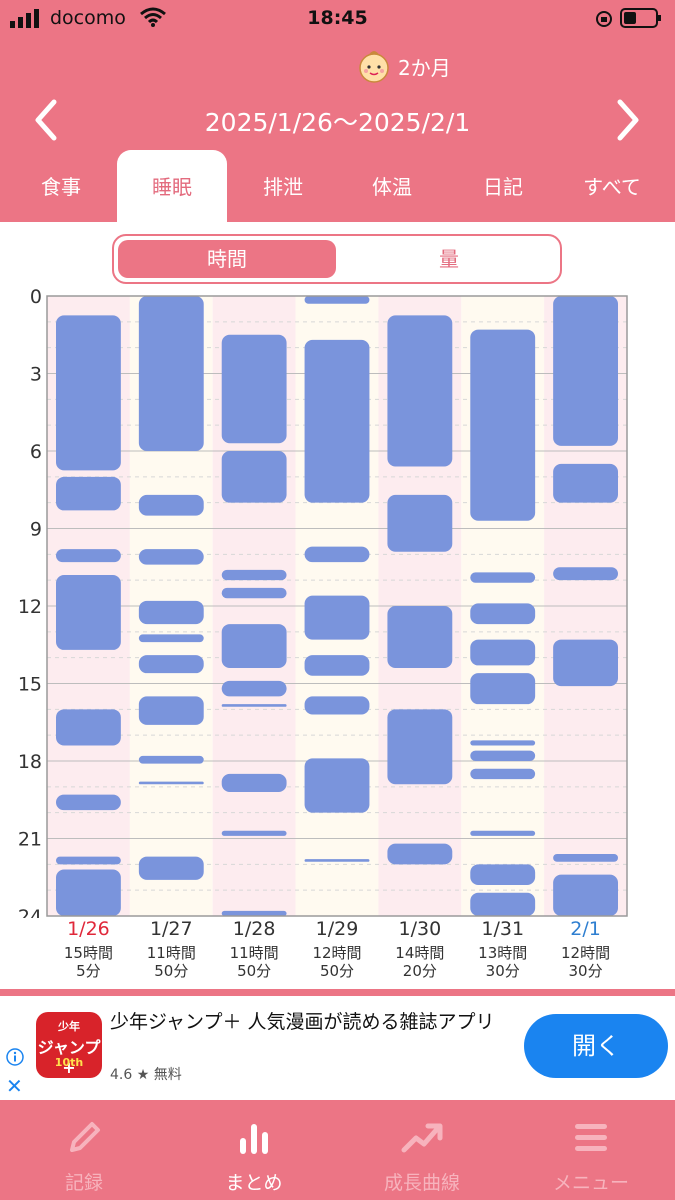  I want to click on ad-title: 少年ジャンプ＋ 人気漫画が読める雑誌アプリ, so click(302, 1022).